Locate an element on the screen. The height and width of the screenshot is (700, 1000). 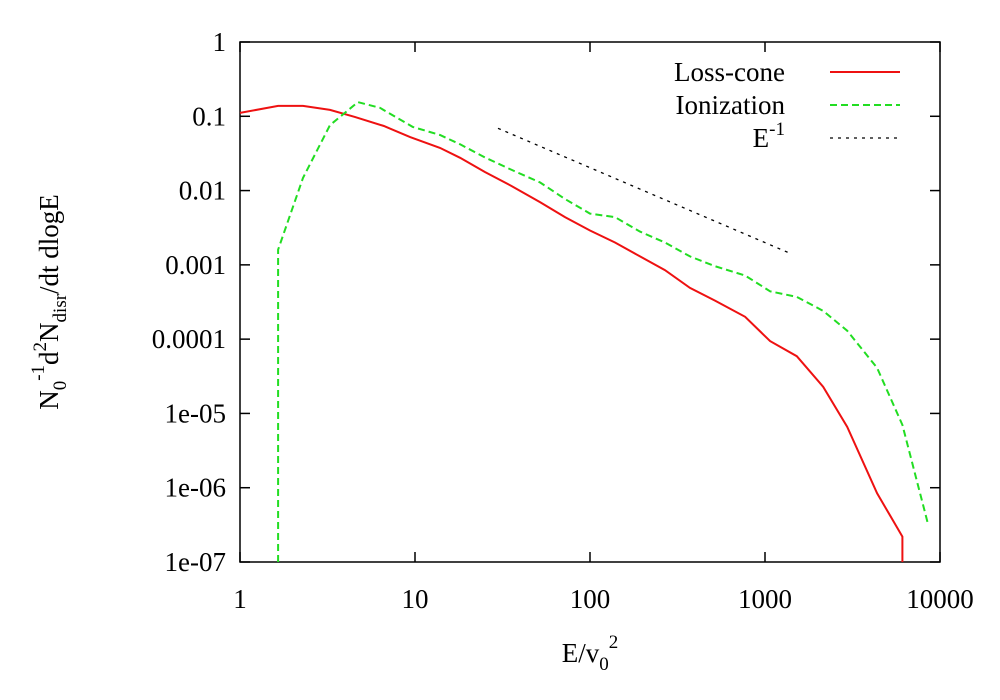
y-tick-label: 0.0001 is located at coordinates (189, 339).